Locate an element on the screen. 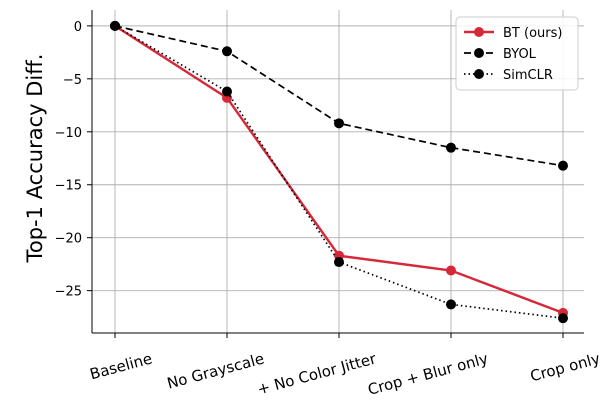 Image resolution: width=616 pixels, height=418 pixels. y-tick-label: −15 is located at coordinates (68, 186).